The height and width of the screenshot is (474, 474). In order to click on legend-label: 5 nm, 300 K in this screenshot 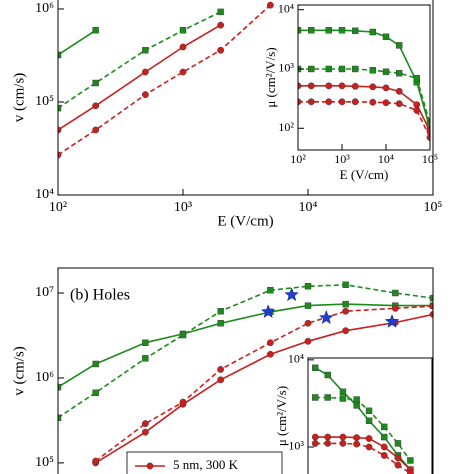, I will do `click(206, 464)`.